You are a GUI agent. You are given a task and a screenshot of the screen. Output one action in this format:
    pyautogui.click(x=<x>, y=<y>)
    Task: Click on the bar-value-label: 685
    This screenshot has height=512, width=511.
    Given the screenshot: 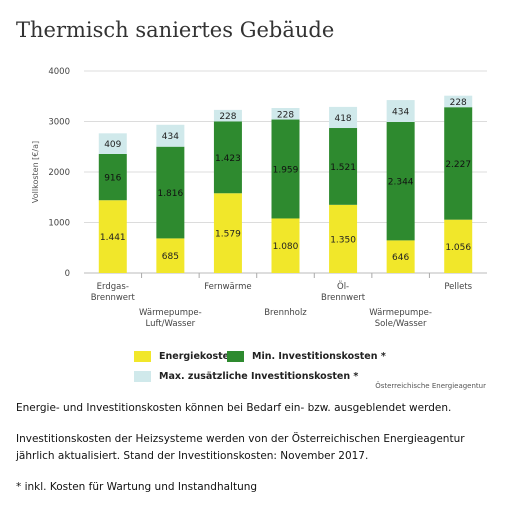 What is the action you would take?
    pyautogui.click(x=170, y=257)
    